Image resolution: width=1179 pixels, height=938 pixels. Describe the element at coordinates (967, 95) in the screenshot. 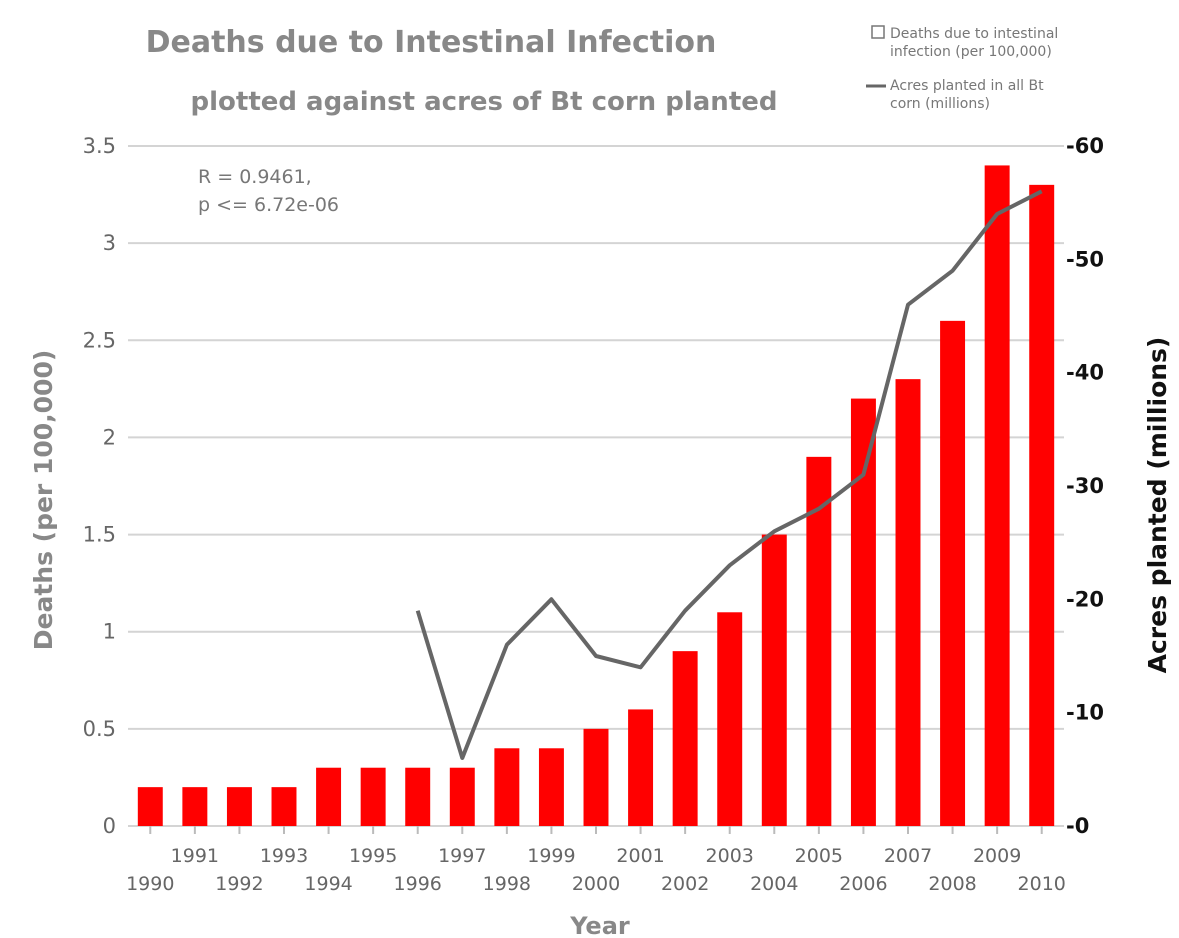

I see `legend-line-label: Acres planted in all Bt corn (millions)` at that location.